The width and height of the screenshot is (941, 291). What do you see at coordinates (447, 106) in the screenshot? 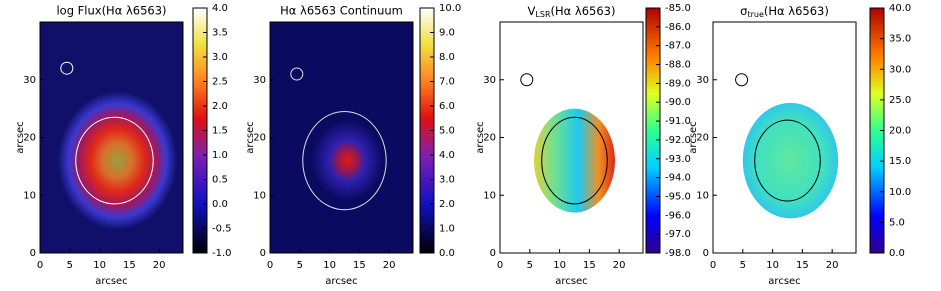
I see `colorbar-tick-label: 6.0` at bounding box center [447, 106].